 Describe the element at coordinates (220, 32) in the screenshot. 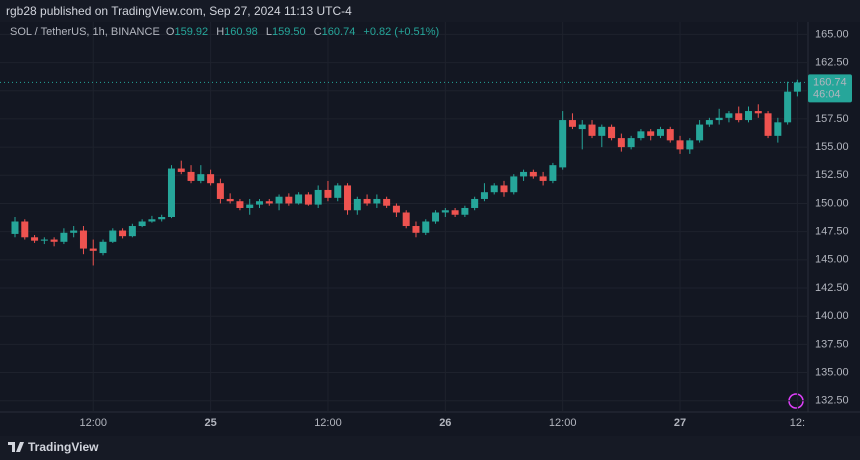

I see `legend-key: H` at that location.